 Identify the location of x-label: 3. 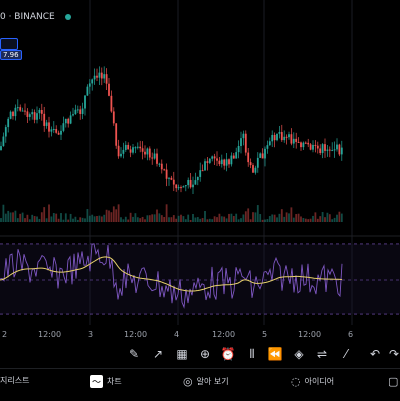
(91, 334).